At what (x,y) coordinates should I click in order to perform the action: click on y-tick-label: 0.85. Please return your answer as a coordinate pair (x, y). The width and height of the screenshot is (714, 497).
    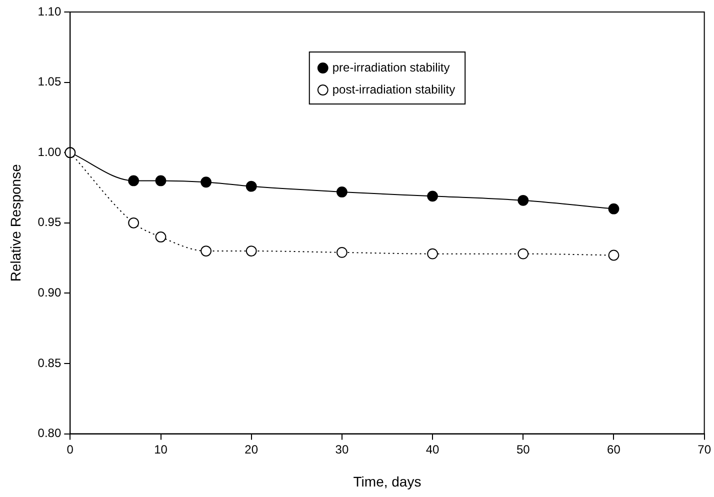
    Looking at the image, I should click on (50, 363).